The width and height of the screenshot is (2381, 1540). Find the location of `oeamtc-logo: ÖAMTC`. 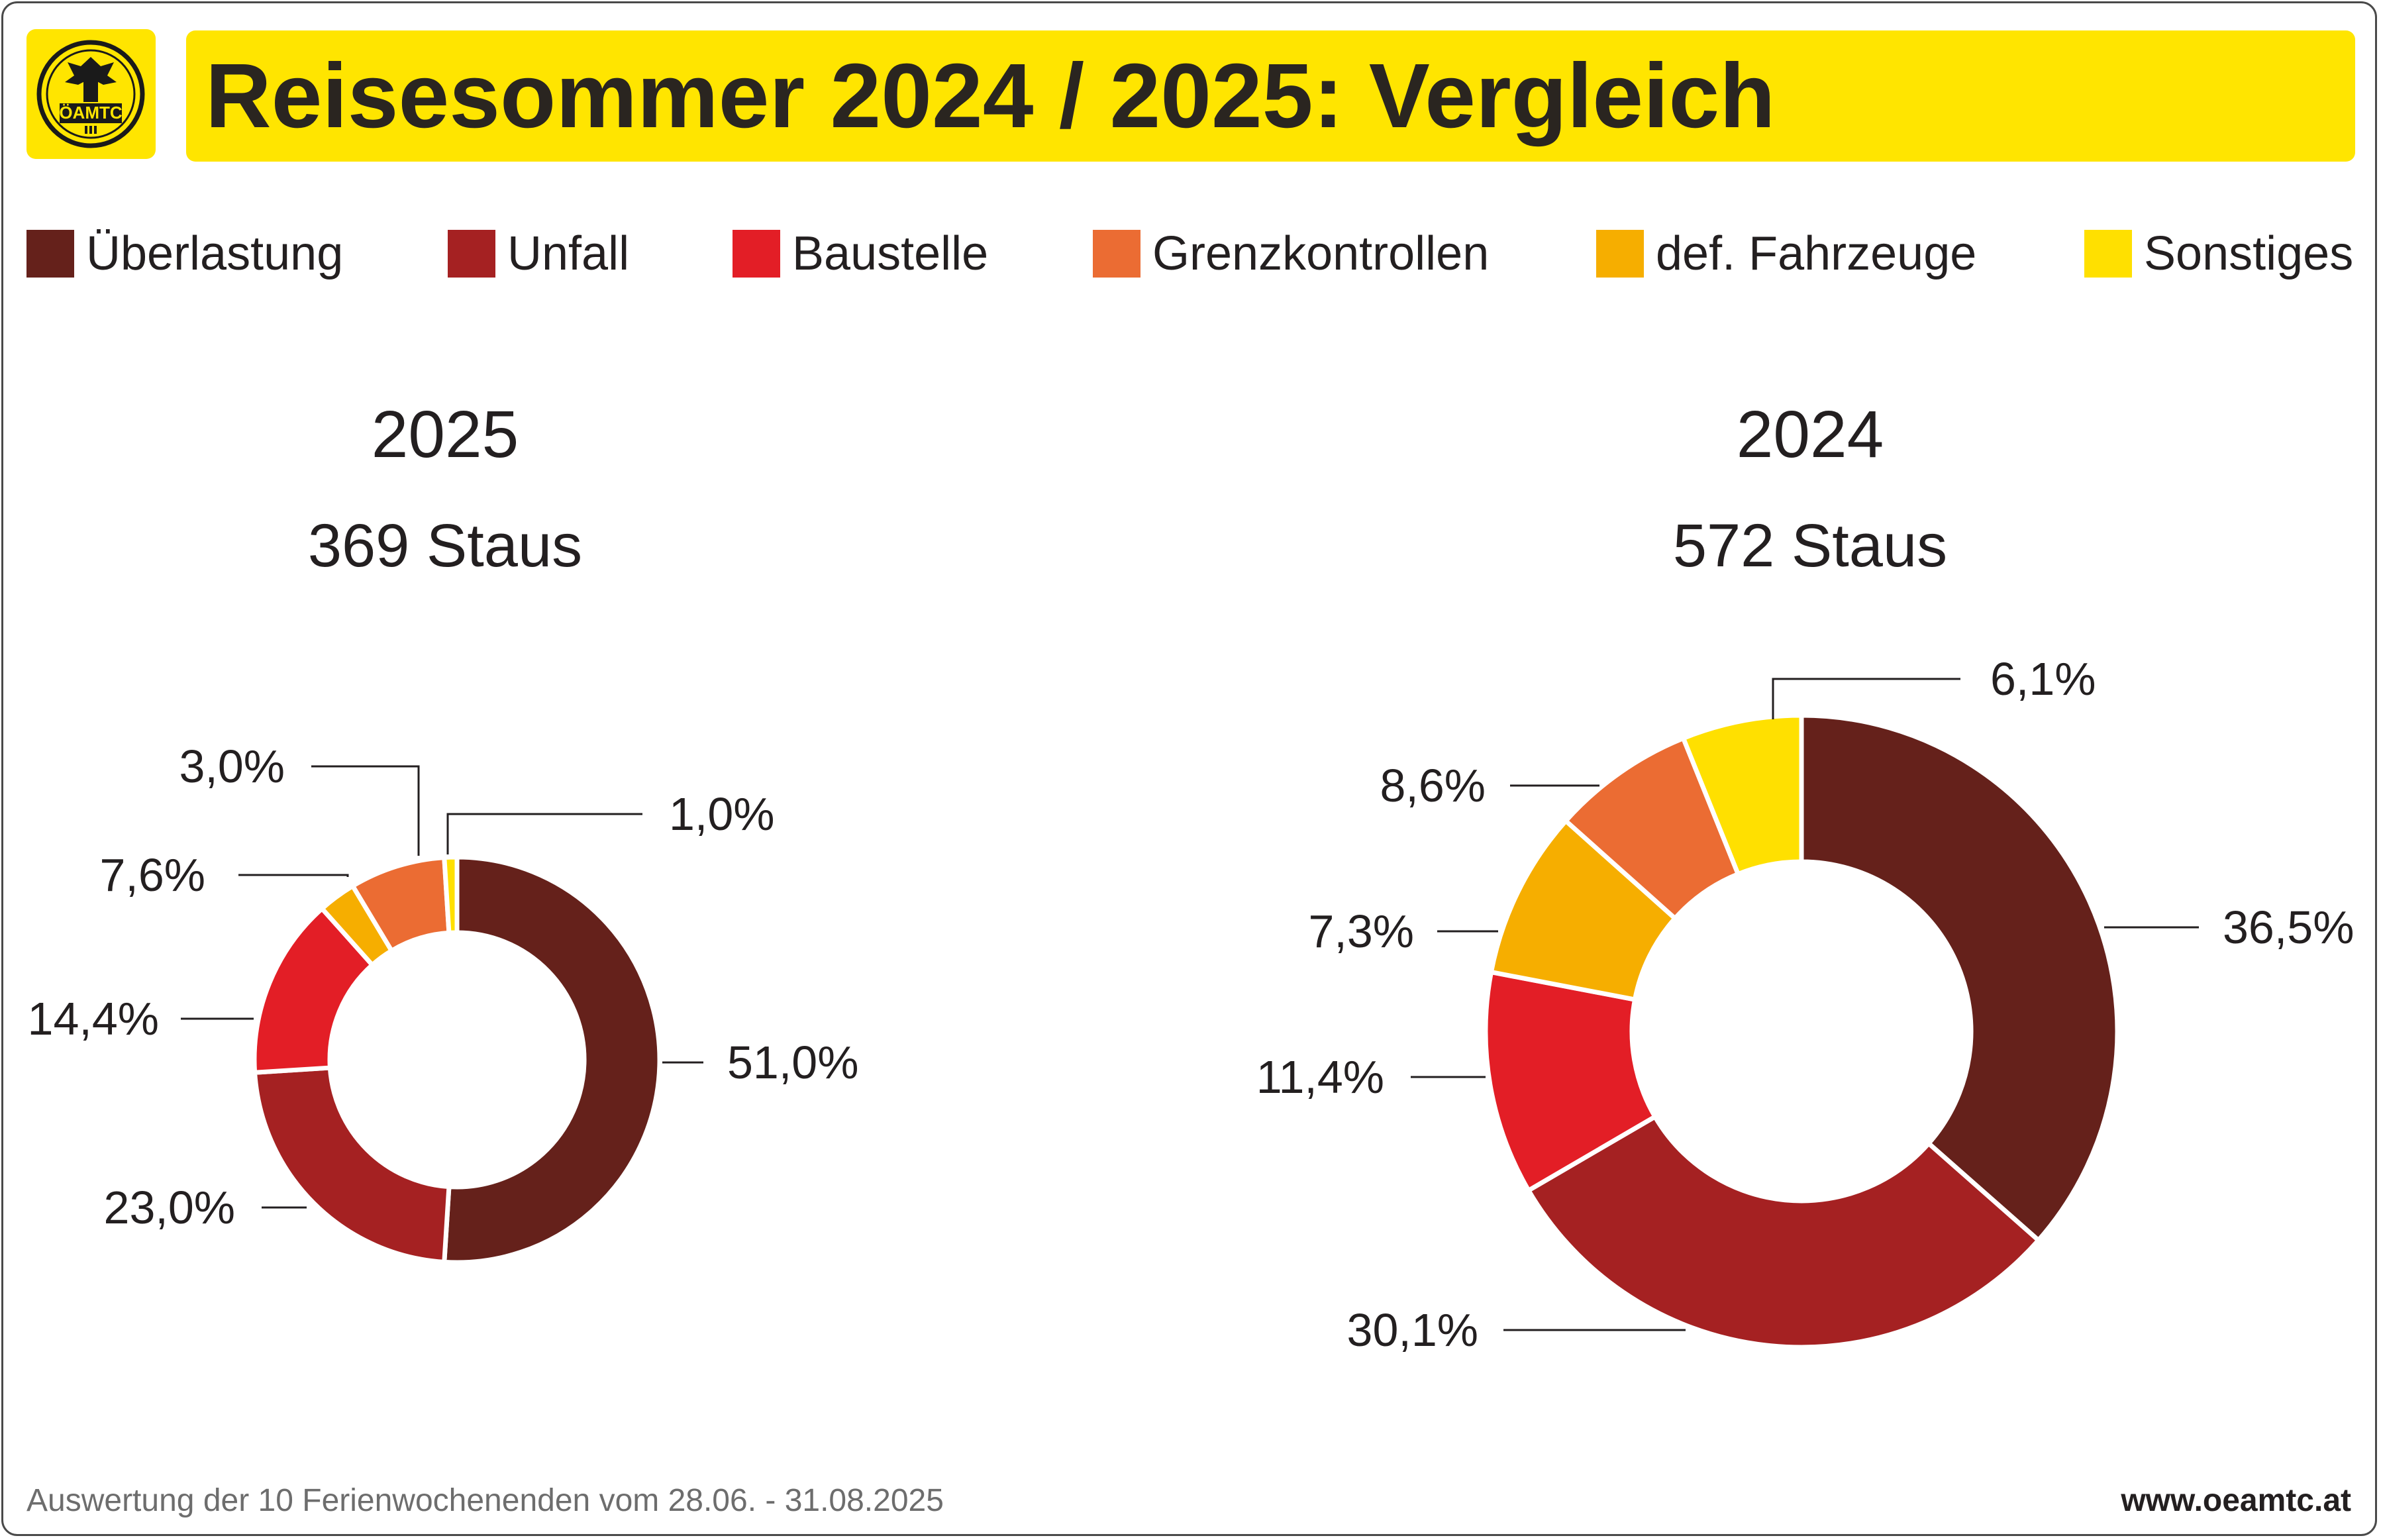

oeamtc-logo: ÖAMTC is located at coordinates (91, 94).